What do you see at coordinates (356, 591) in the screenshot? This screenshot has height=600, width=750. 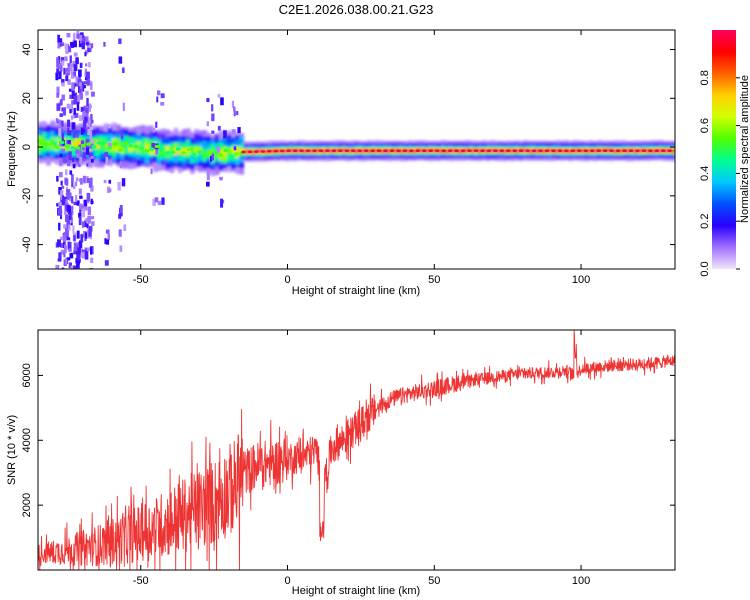 I see `snr-x-label: Height of straight line (km)` at bounding box center [356, 591].